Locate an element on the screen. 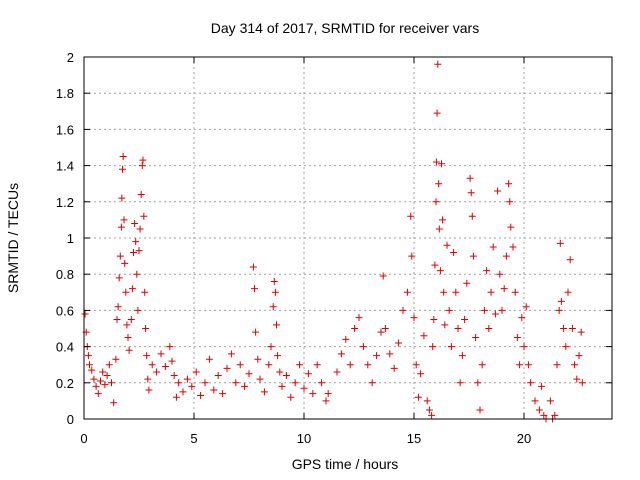  y-tick-label: 2 is located at coordinates (70, 57).